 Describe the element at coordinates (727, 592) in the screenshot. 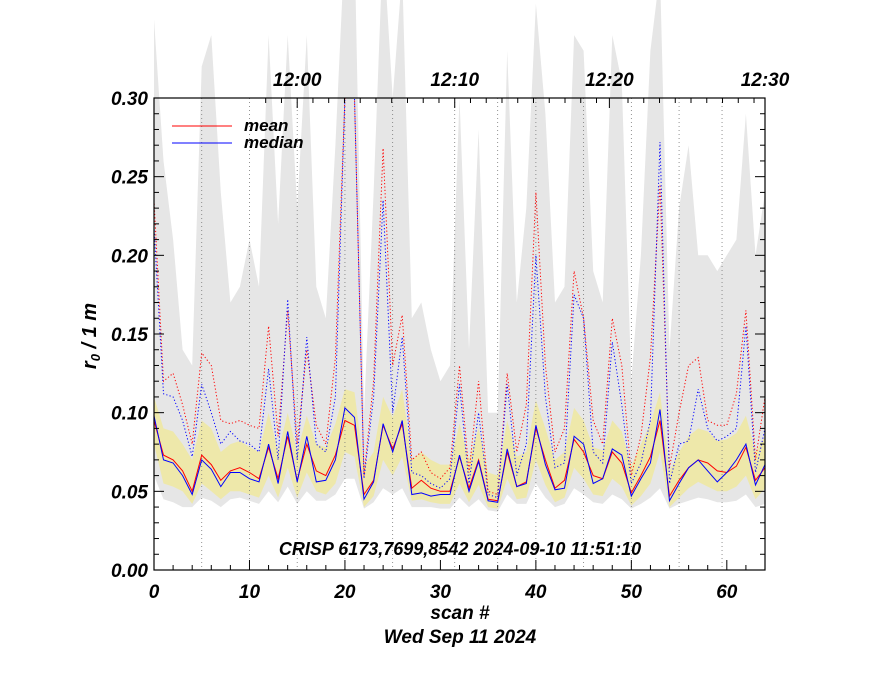

I see `x-tick-label: 60` at that location.